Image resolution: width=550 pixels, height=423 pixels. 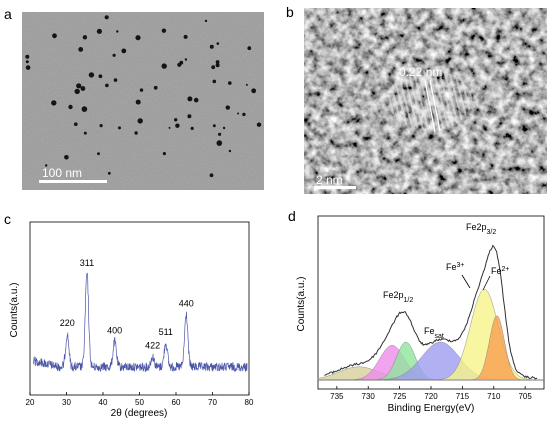 I want to click on x-tick-label: 730, so click(x=369, y=396).